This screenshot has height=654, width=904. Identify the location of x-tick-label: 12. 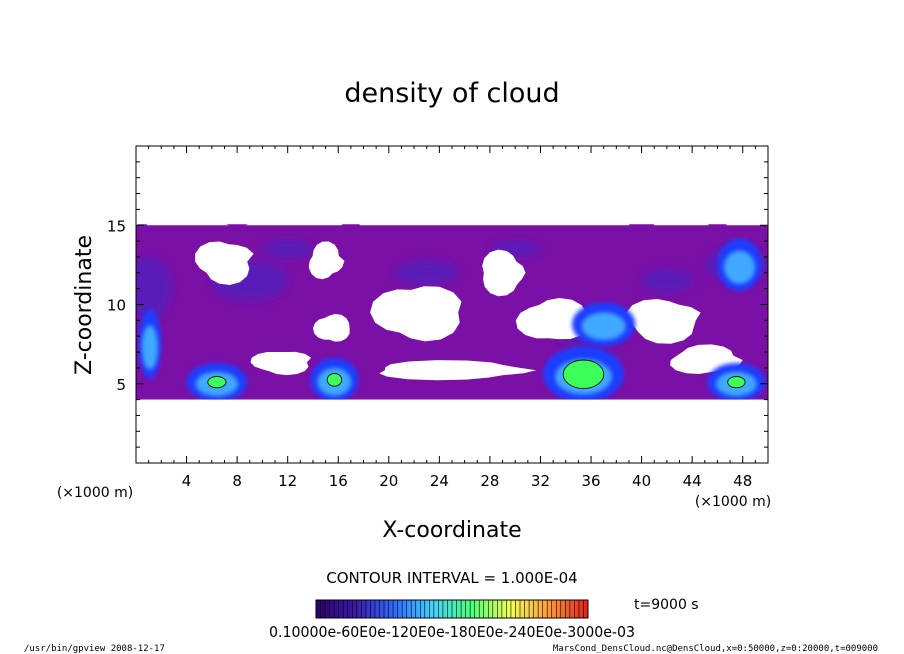
(287, 481).